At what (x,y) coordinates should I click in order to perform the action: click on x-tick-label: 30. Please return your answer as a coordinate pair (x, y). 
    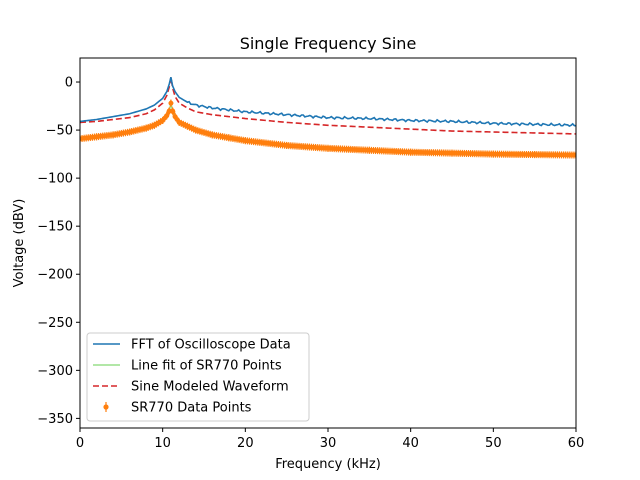
    Looking at the image, I should click on (328, 443).